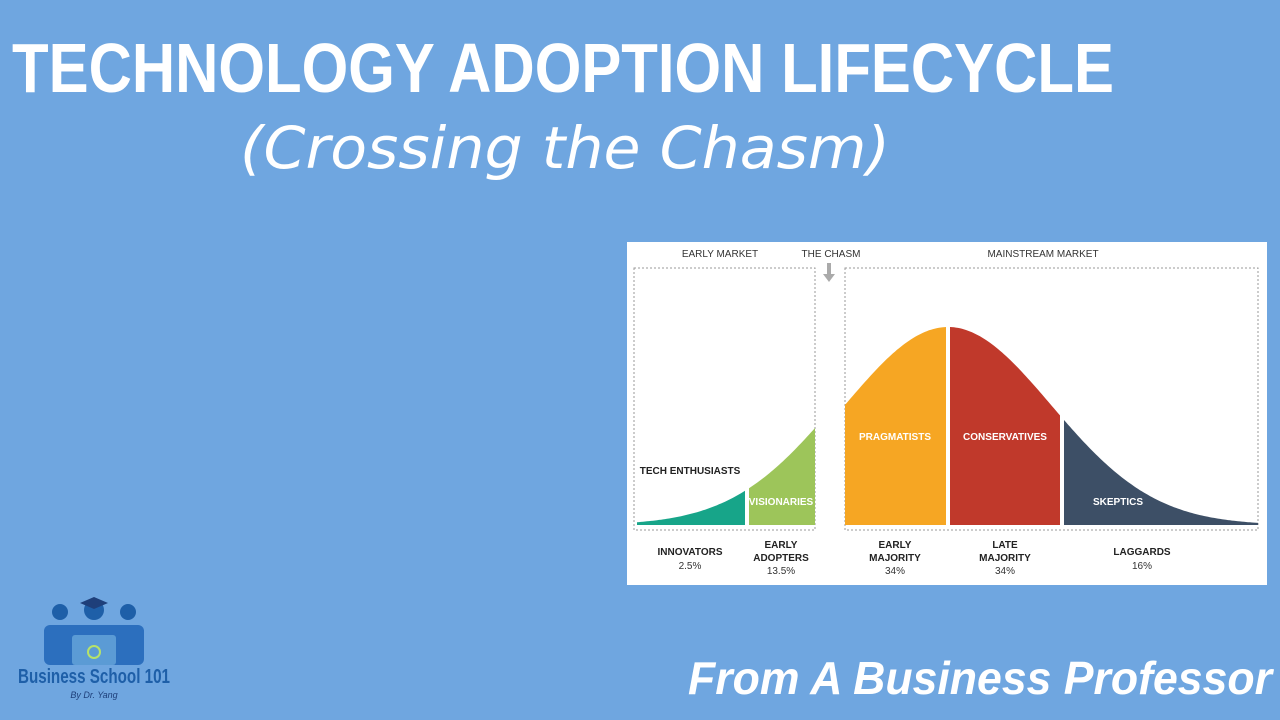 The image size is (1280, 720). What do you see at coordinates (1005, 437) in the screenshot?
I see `segment-label: CONSERVATIVES` at bounding box center [1005, 437].